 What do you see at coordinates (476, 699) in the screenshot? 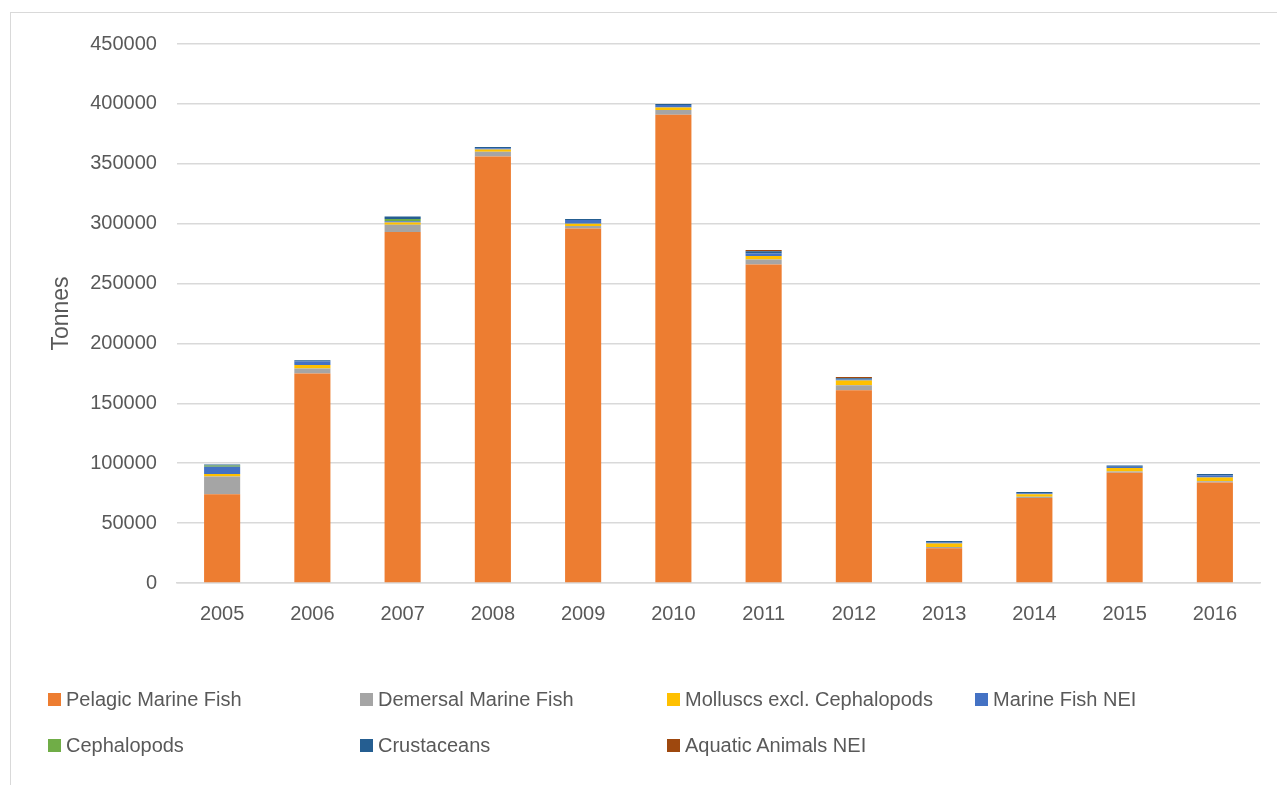
I see `legend-label: Demersal Marine Fish` at bounding box center [476, 699].